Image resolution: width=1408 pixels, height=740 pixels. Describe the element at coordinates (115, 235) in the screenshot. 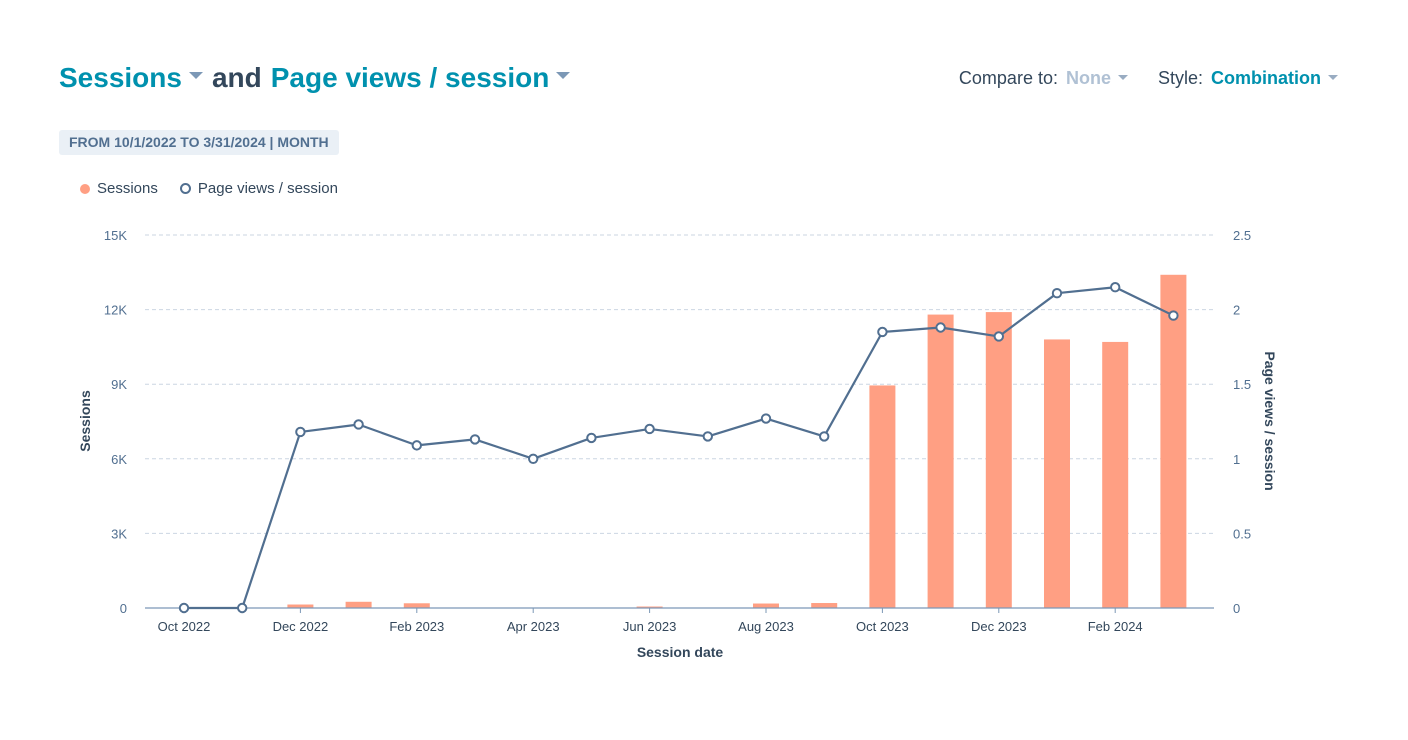

I see `left-tick-label: 15K` at that location.